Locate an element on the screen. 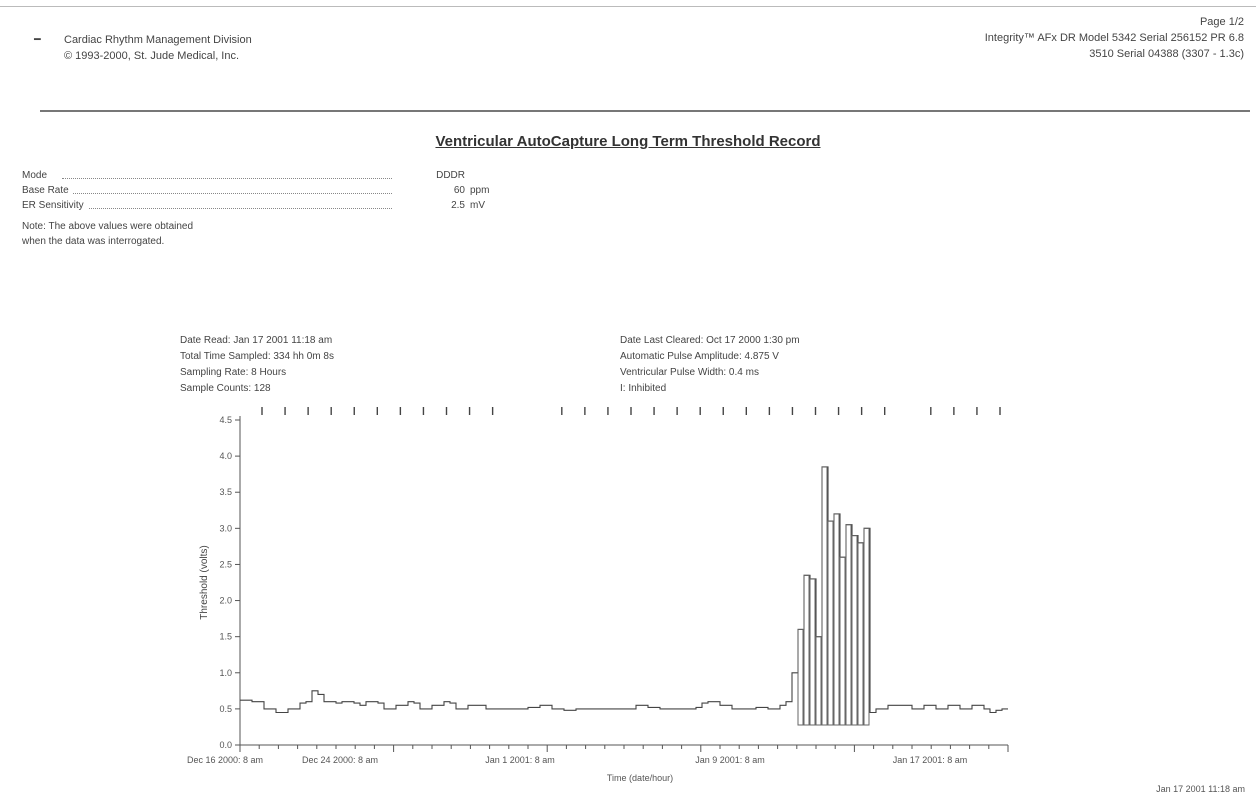 The image size is (1256, 801). y-tick-label: 1.5 is located at coordinates (225, 637).